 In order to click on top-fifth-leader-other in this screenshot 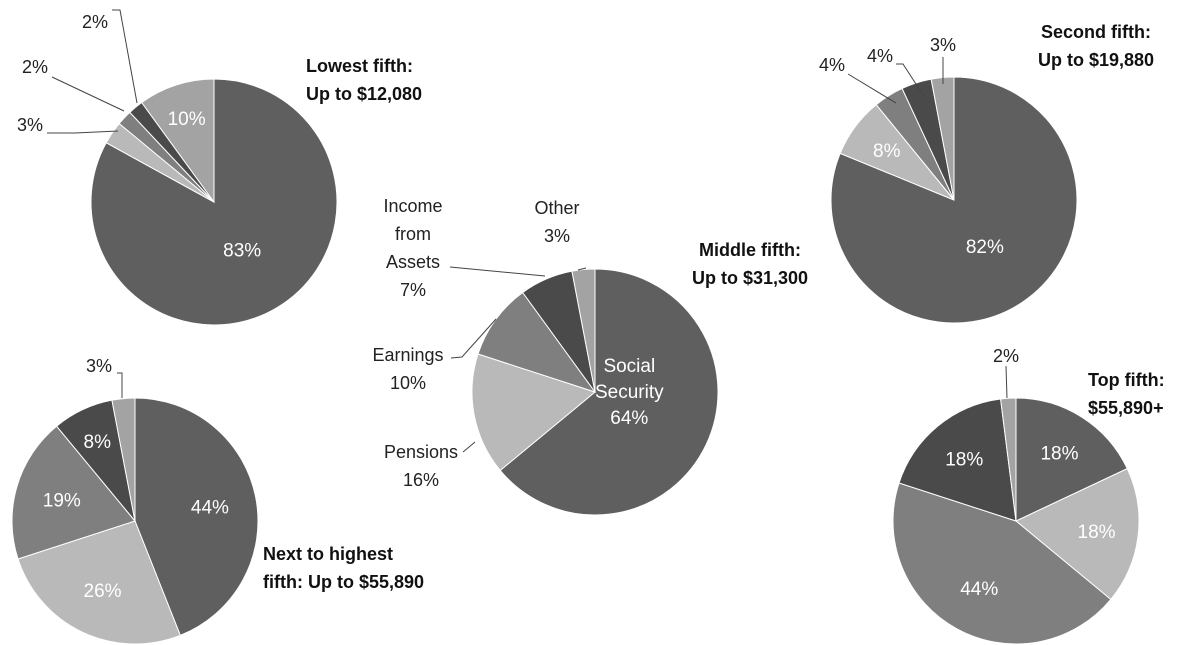, I will do `click(1006, 382)`.